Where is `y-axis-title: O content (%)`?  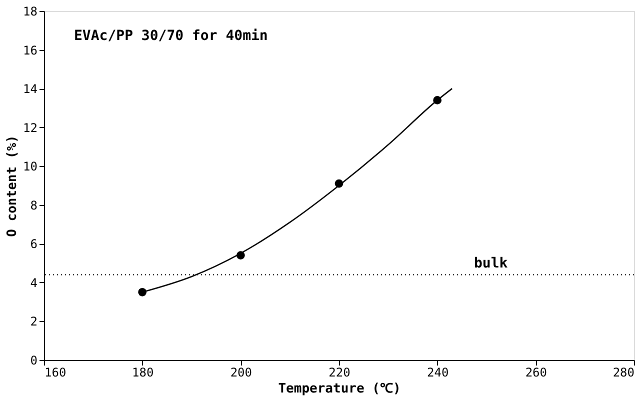
y-axis-title: O content (%) is located at coordinates (12, 186).